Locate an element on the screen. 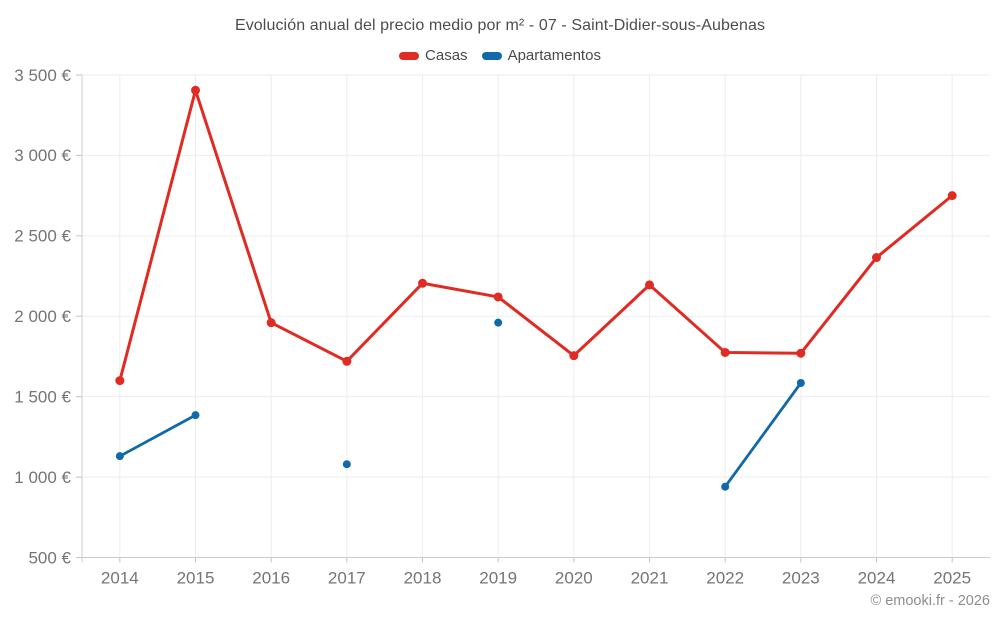 This screenshot has width=1000, height=625. svg-text: 2014 is located at coordinates (120, 578).